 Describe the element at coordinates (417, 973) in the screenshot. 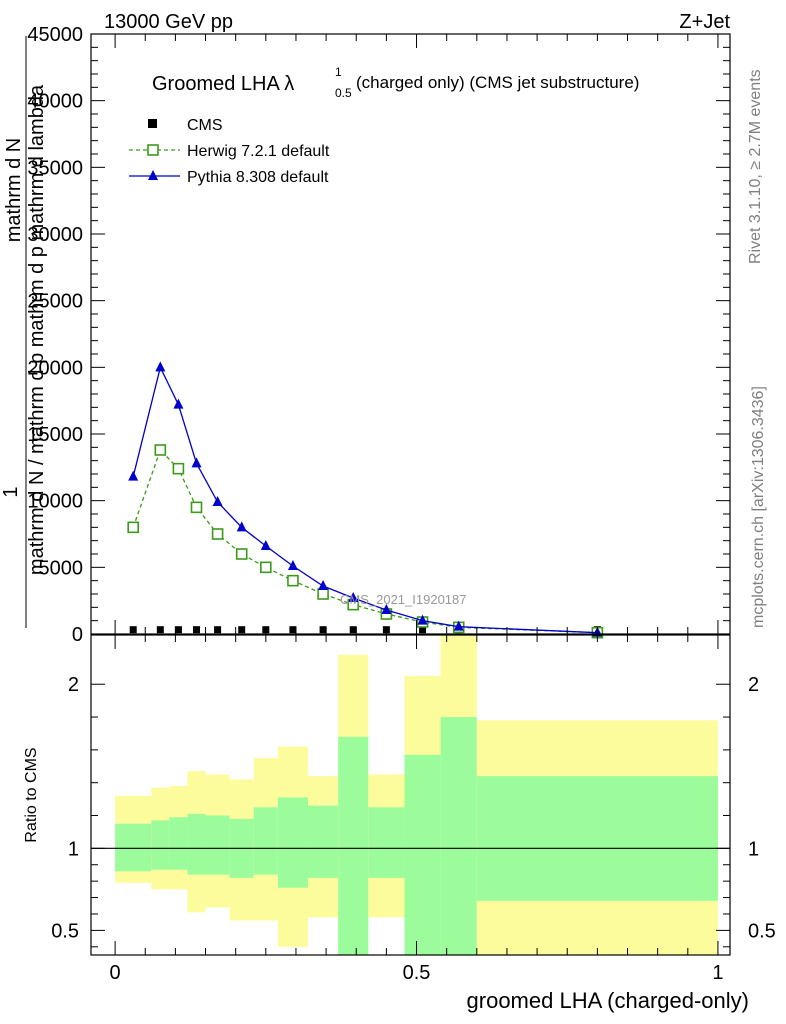

I see `x-tick-label: 0.5` at that location.